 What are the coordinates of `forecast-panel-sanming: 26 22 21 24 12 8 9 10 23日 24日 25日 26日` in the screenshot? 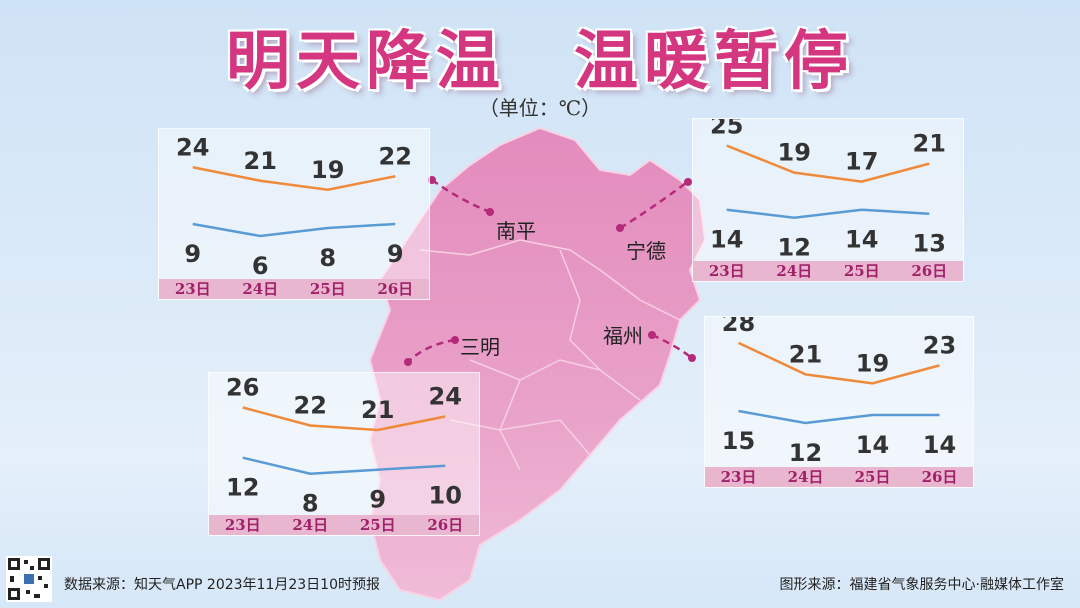 It's located at (344, 454).